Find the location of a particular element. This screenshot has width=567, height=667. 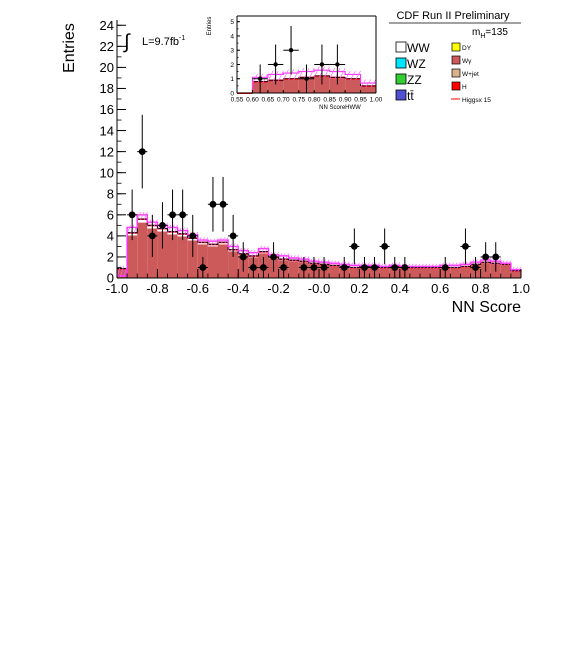

x-tick-label: 0.75 is located at coordinates (298, 100).